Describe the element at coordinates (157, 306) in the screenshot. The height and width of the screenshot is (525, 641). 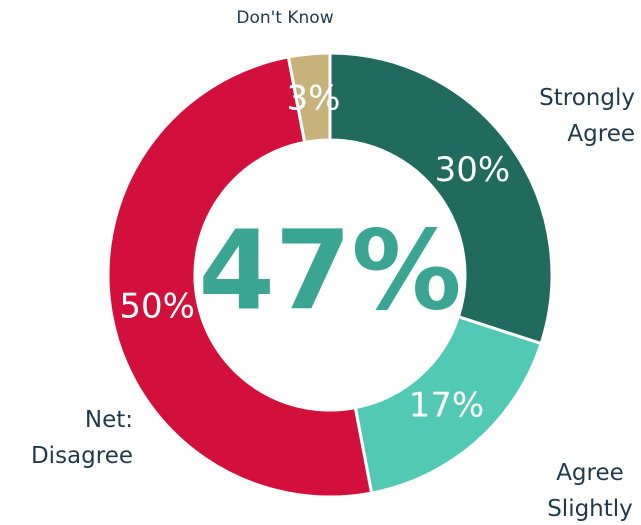
I see `value-label: 50%` at that location.